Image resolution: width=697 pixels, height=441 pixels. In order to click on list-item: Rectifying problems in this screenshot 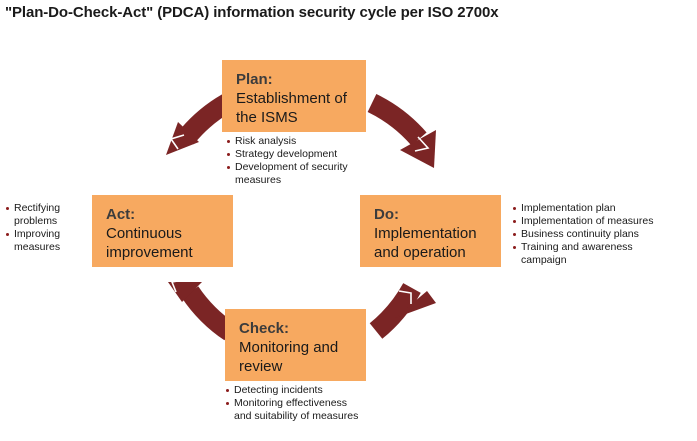, I will do `click(46, 215)`.